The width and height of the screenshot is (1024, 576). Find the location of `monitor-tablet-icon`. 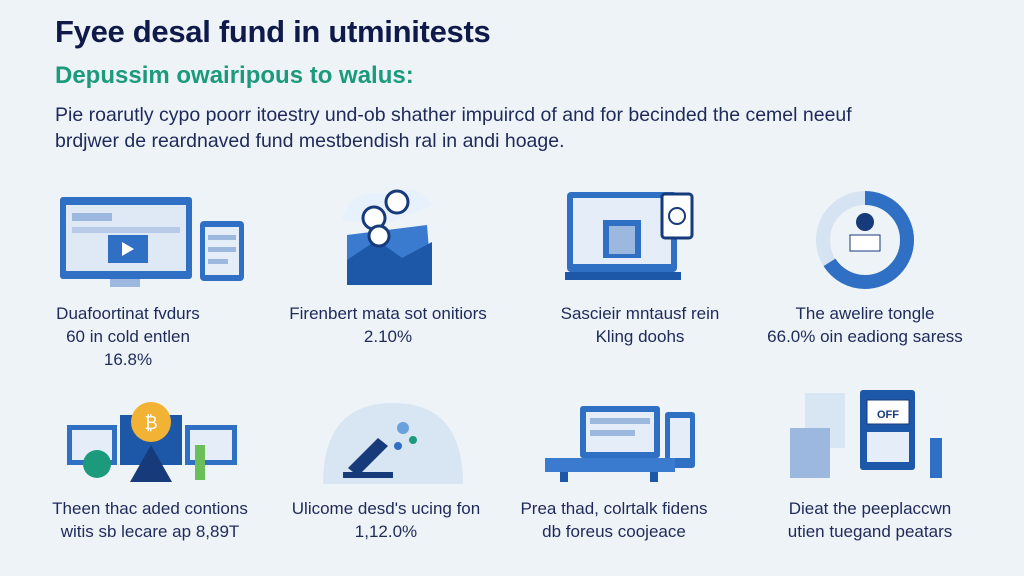

monitor-tablet-icon is located at coordinates (152, 242).